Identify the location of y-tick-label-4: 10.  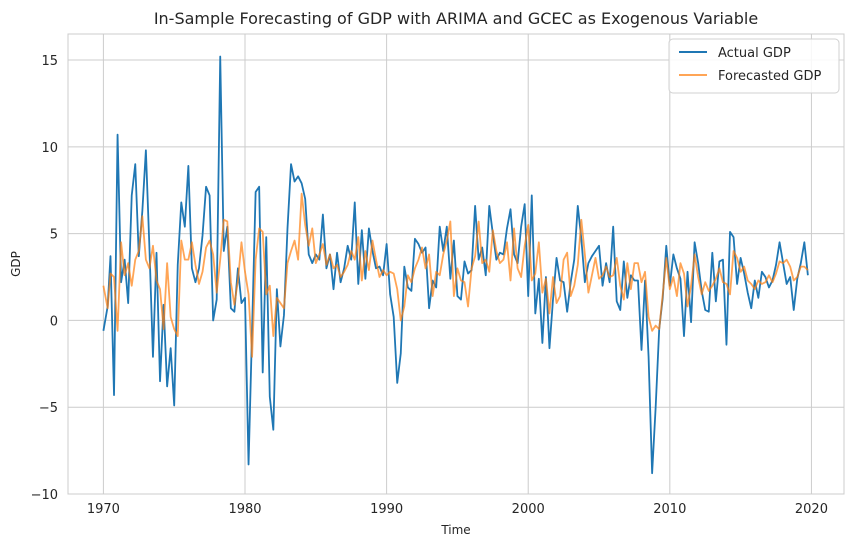
(49, 148).